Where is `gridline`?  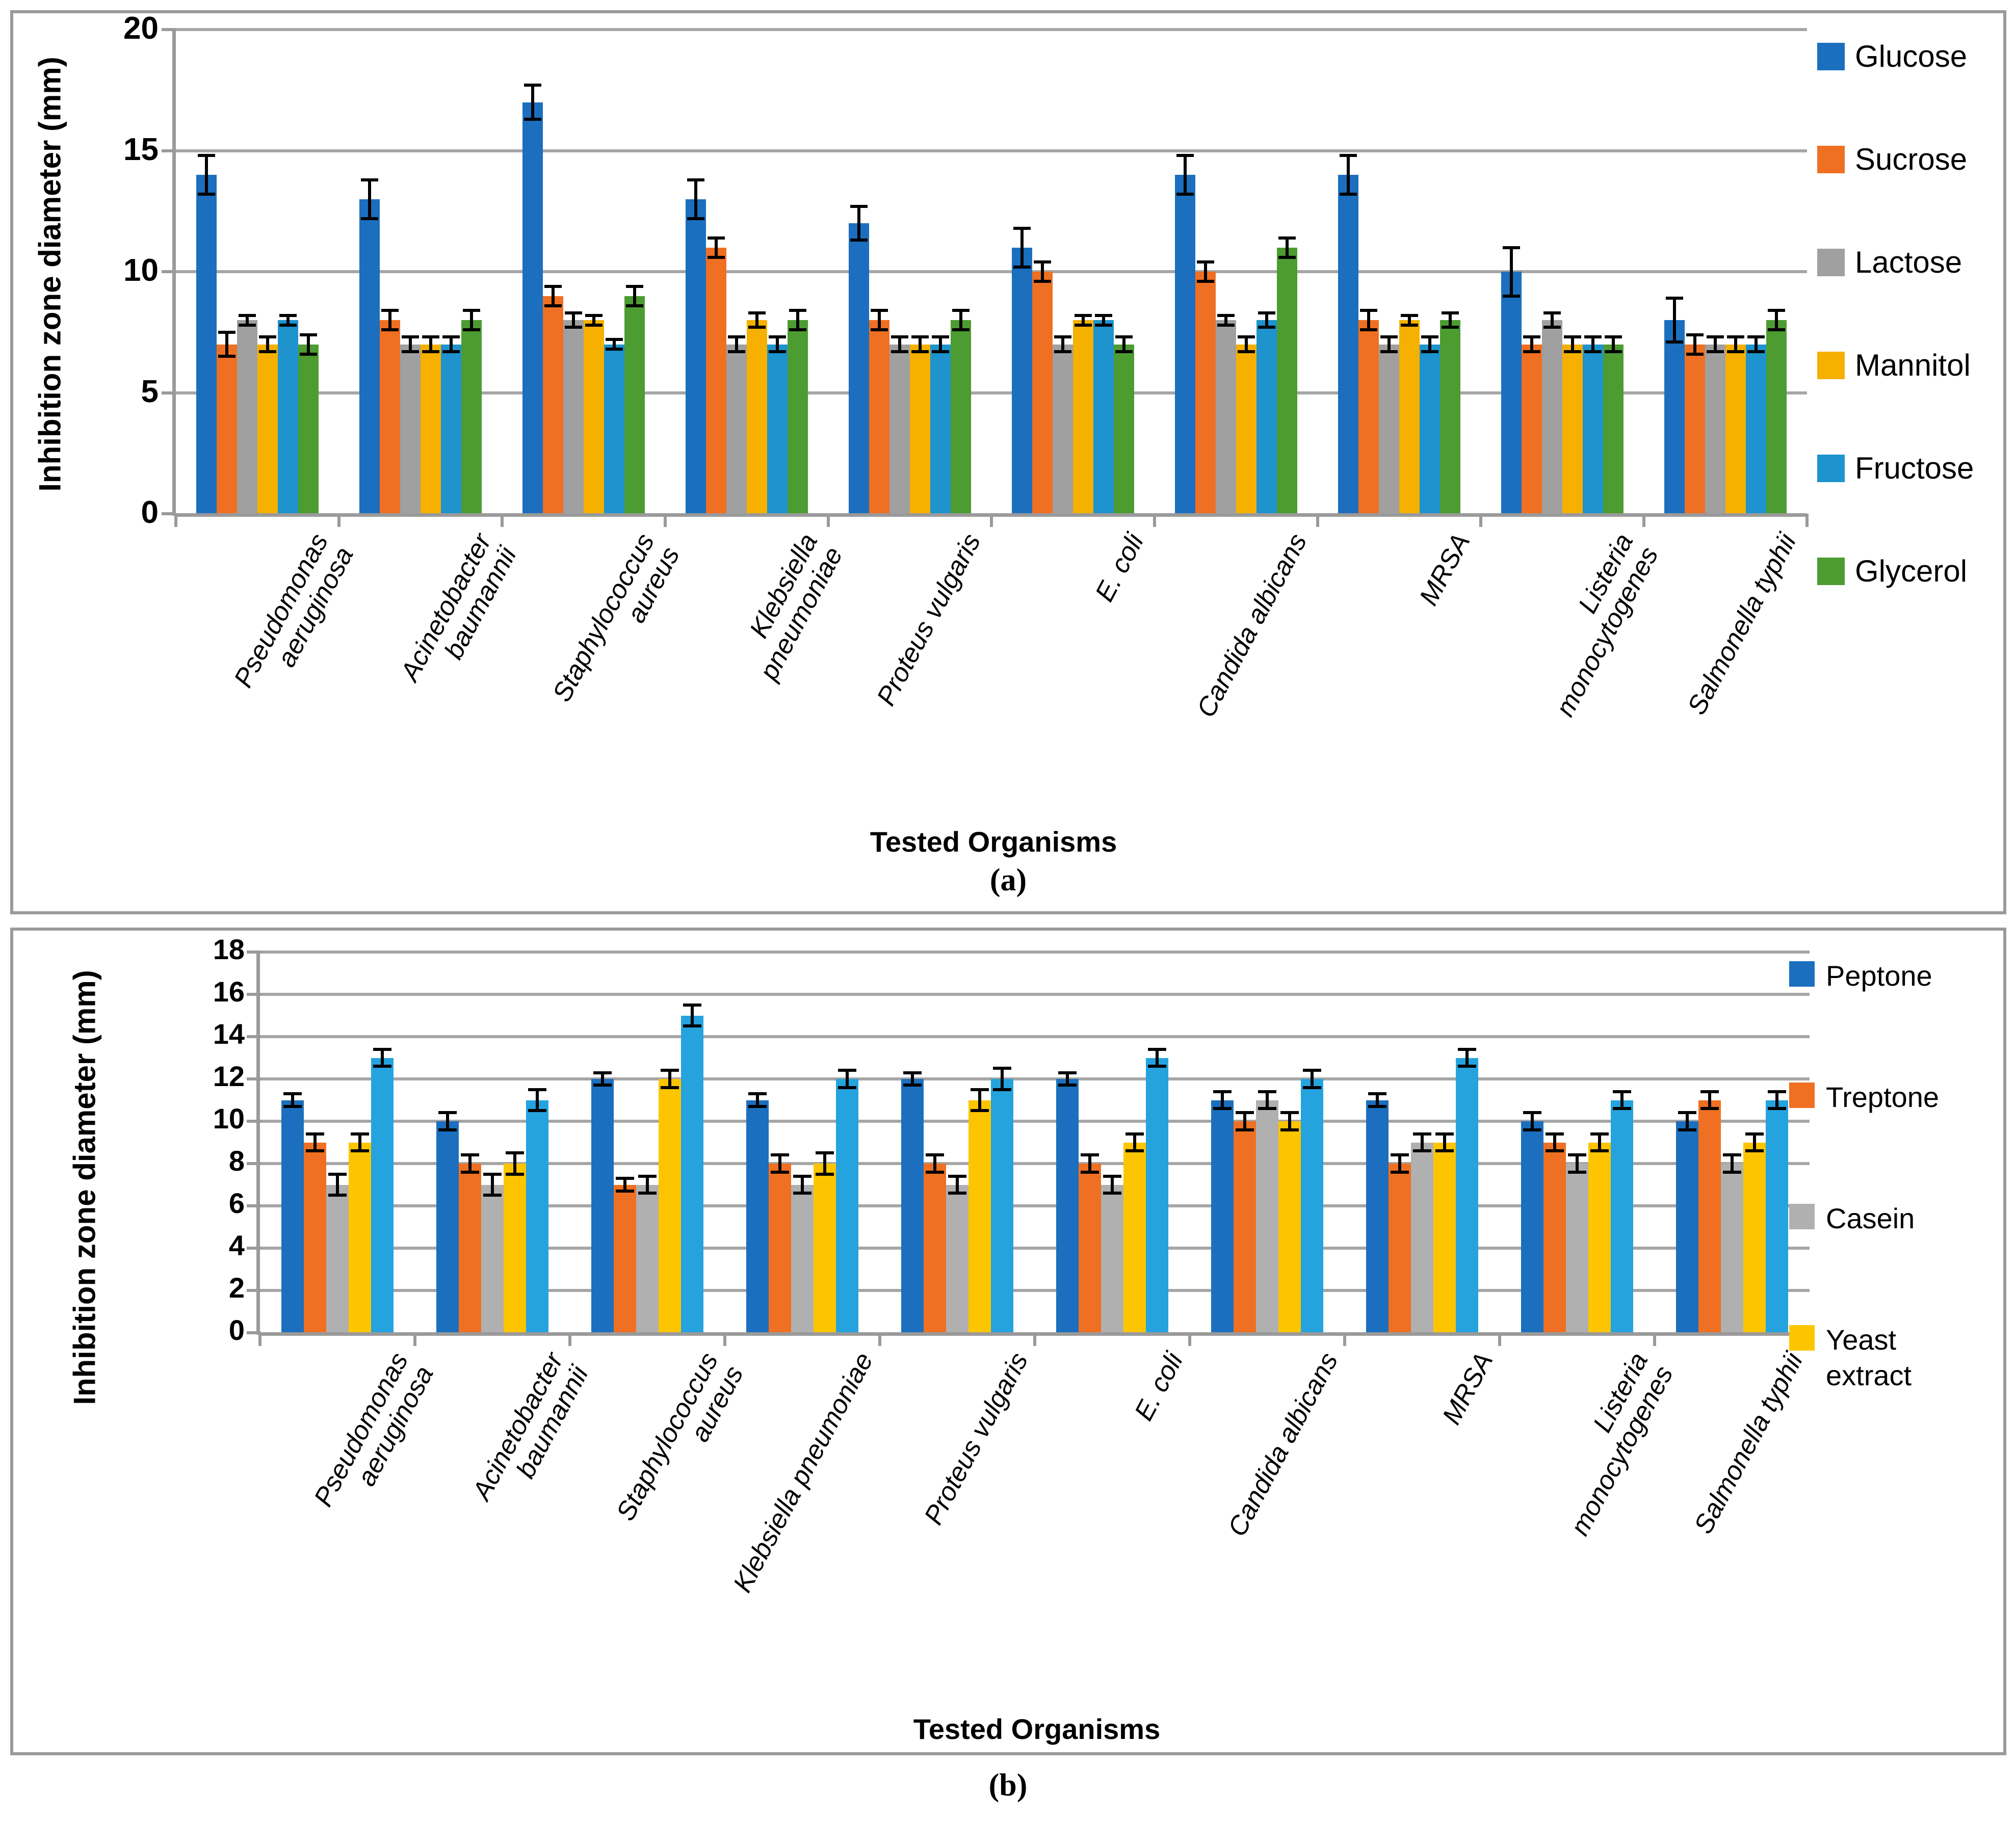
gridline is located at coordinates (991, 392).